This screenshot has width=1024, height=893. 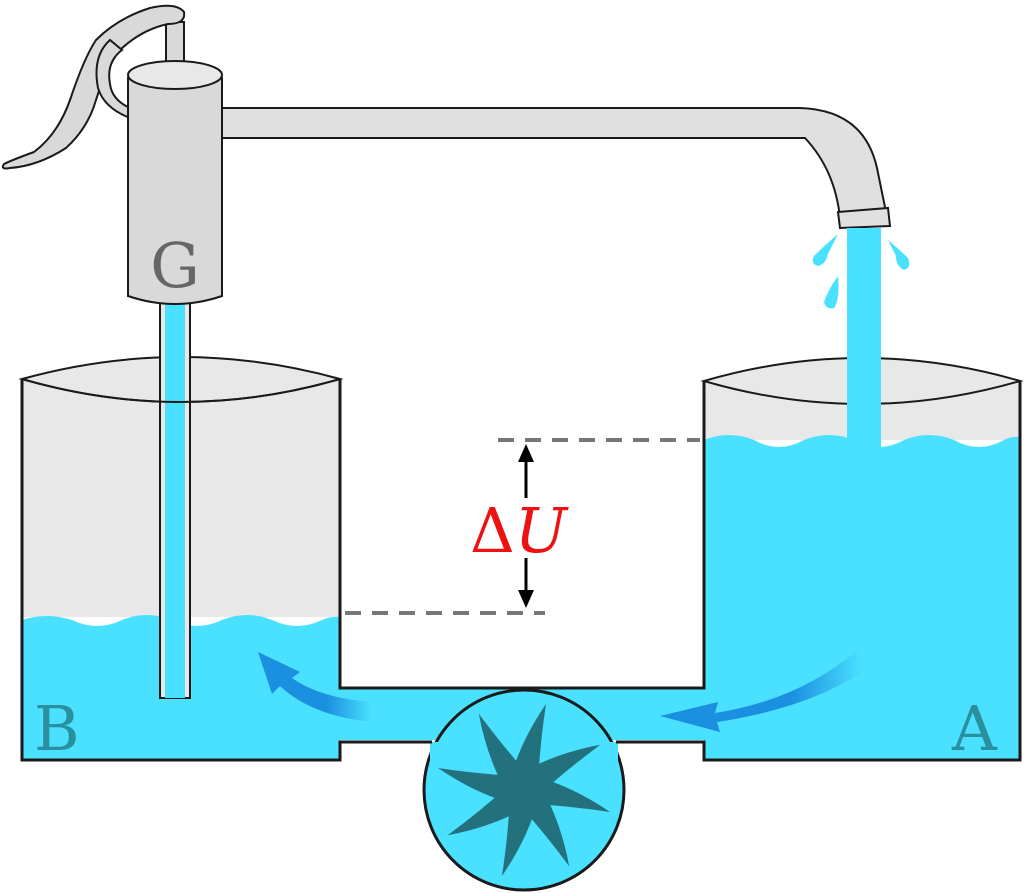 I want to click on discharge-pipe, so click(x=546, y=163).